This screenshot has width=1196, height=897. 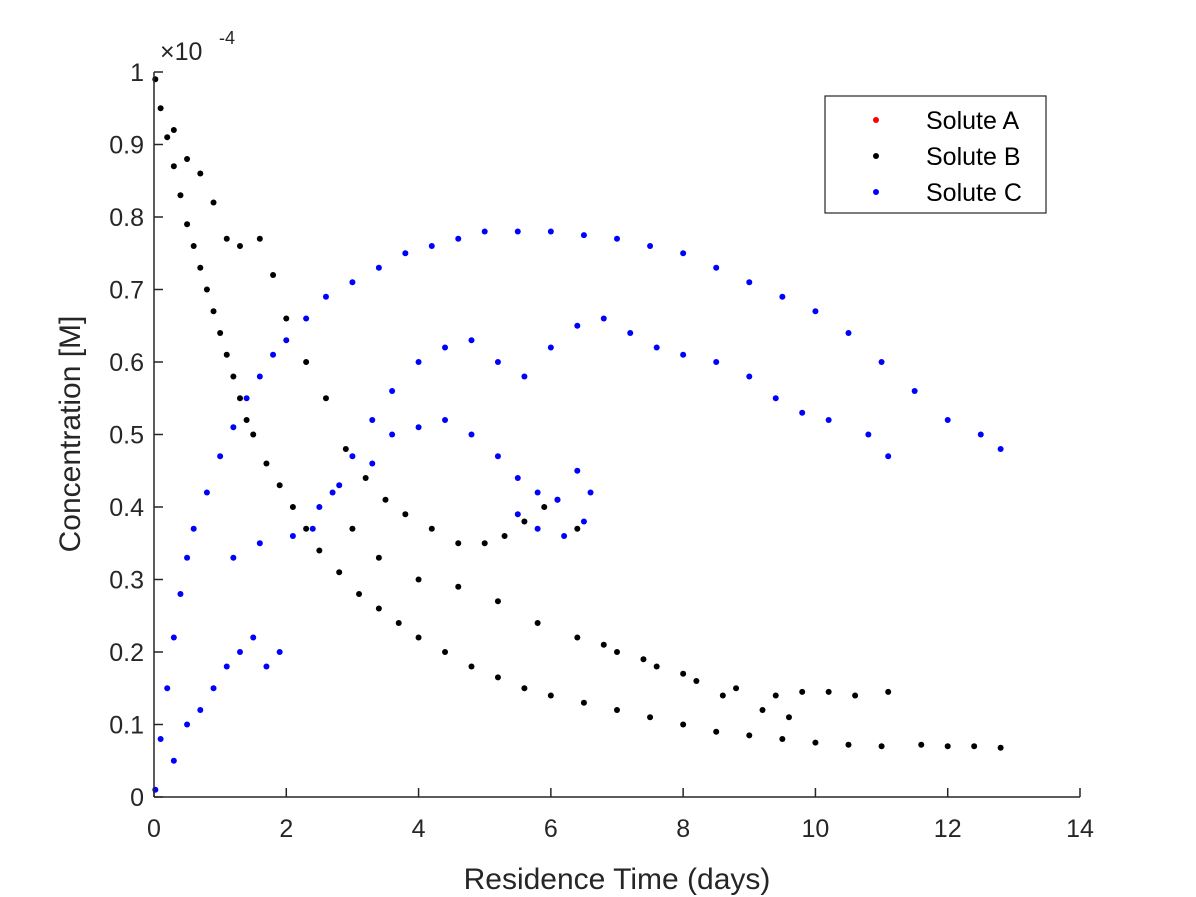 I want to click on legend-marker, so click(x=876, y=120).